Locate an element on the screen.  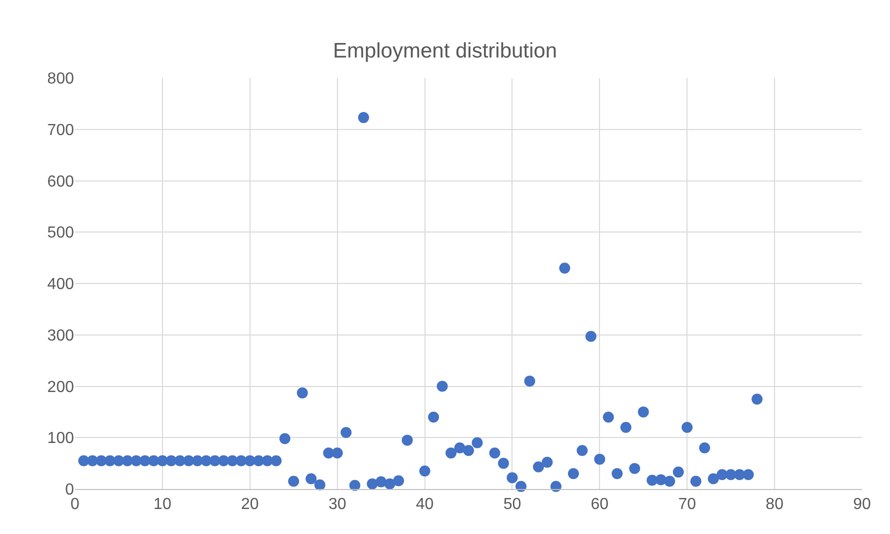
x-tick-label: 90 is located at coordinates (862, 505).